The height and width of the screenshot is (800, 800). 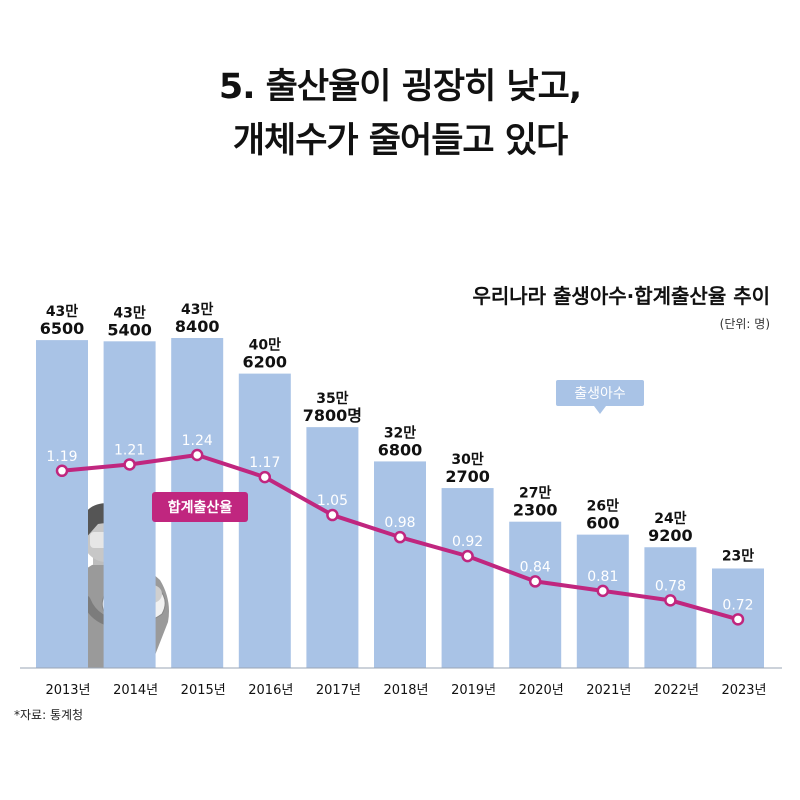 I want to click on rate-label-8: 0.84, so click(x=535, y=567).